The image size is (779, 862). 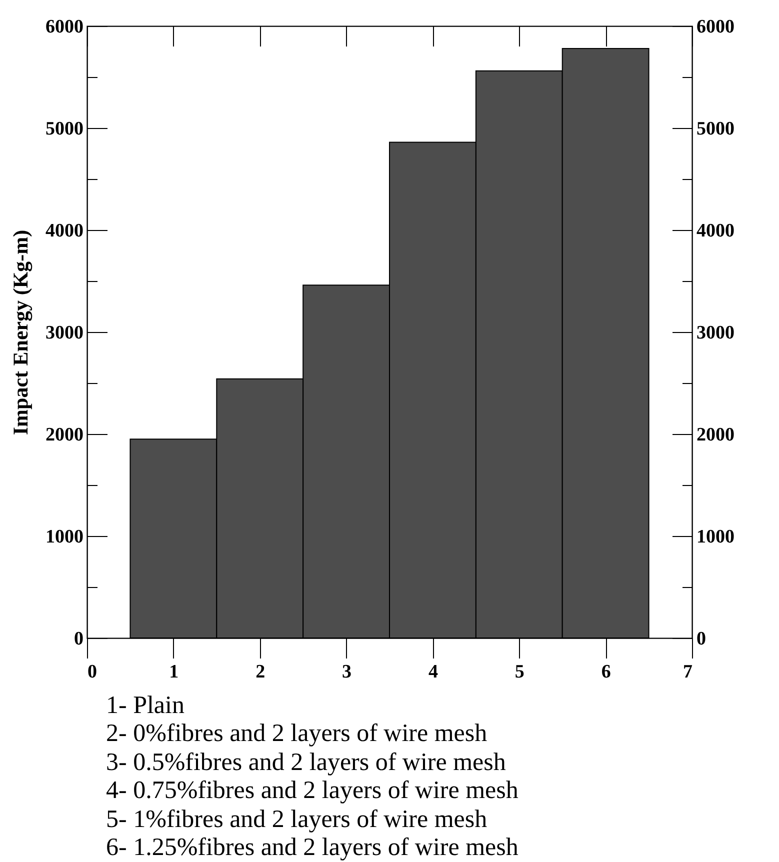 What do you see at coordinates (606, 672) in the screenshot?
I see `x-tick-label: 6` at bounding box center [606, 672].